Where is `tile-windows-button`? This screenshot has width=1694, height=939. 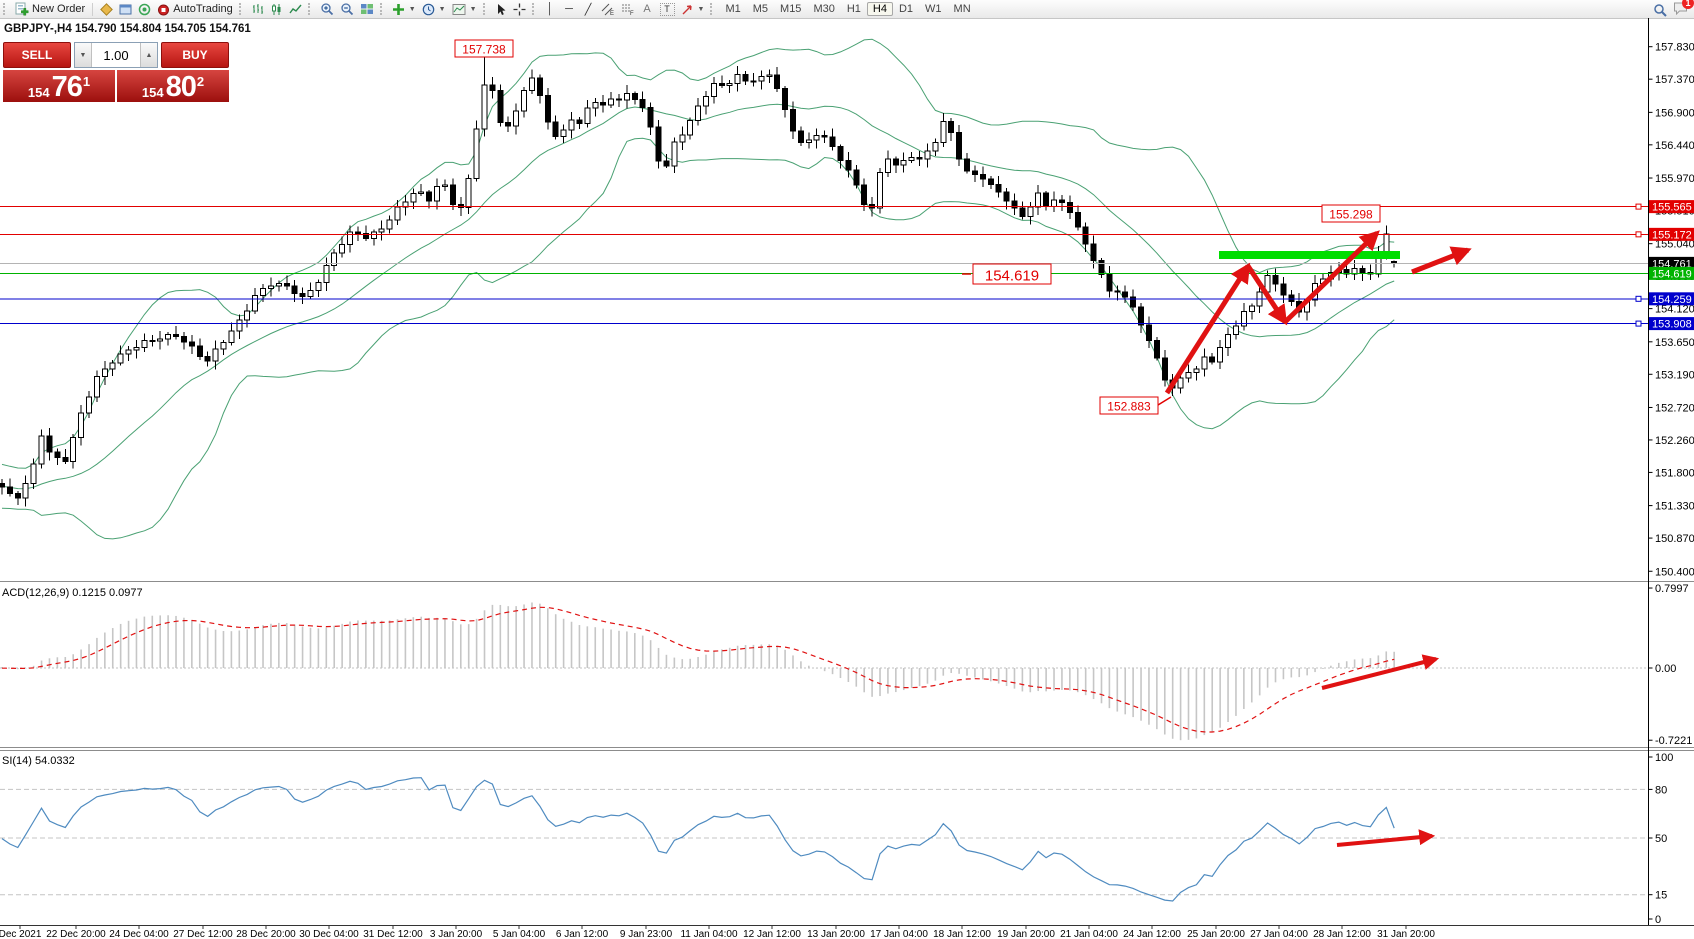 tile-windows-button is located at coordinates (367, 9).